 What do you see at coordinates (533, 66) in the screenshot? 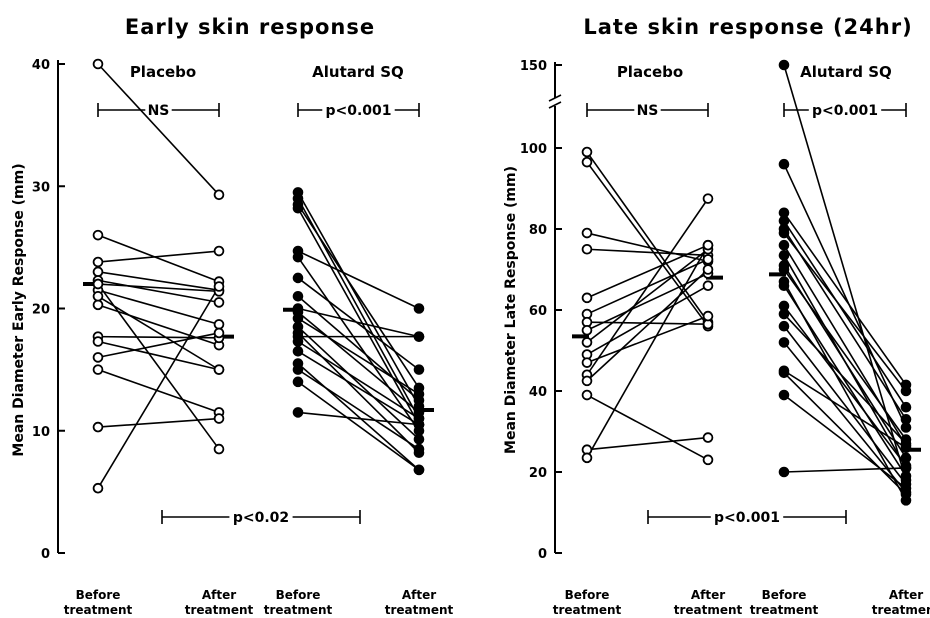
I see `y-tick-label: 150` at bounding box center [533, 66].